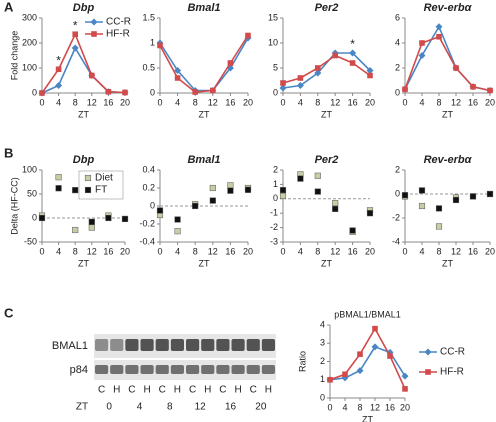 The height and width of the screenshot is (422, 496). What do you see at coordinates (322, 324) in the screenshot?
I see `y-tick-label: 4` at bounding box center [322, 324].